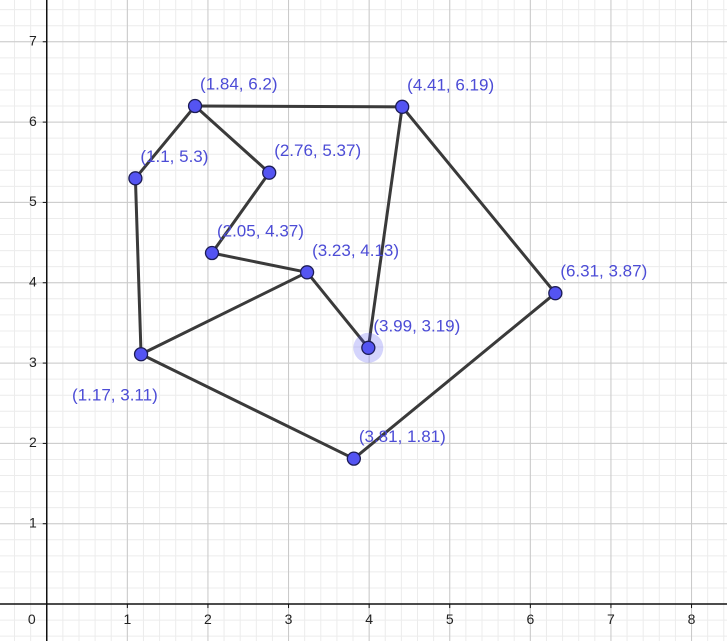 This screenshot has height=641, width=727. I want to click on y-tick-label: 5, so click(33, 201).